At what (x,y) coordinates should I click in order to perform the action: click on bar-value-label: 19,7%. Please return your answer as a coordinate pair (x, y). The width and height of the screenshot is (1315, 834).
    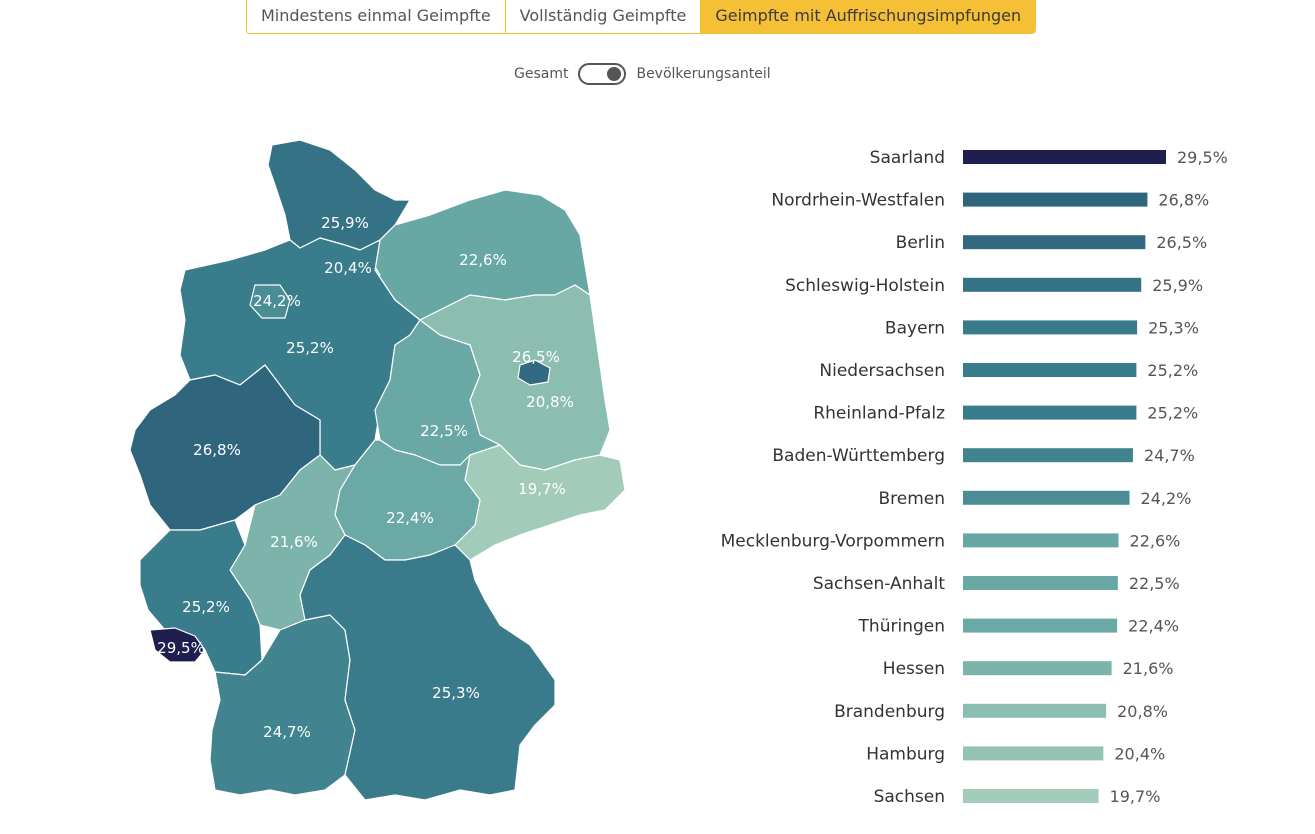
    Looking at the image, I should click on (1135, 796).